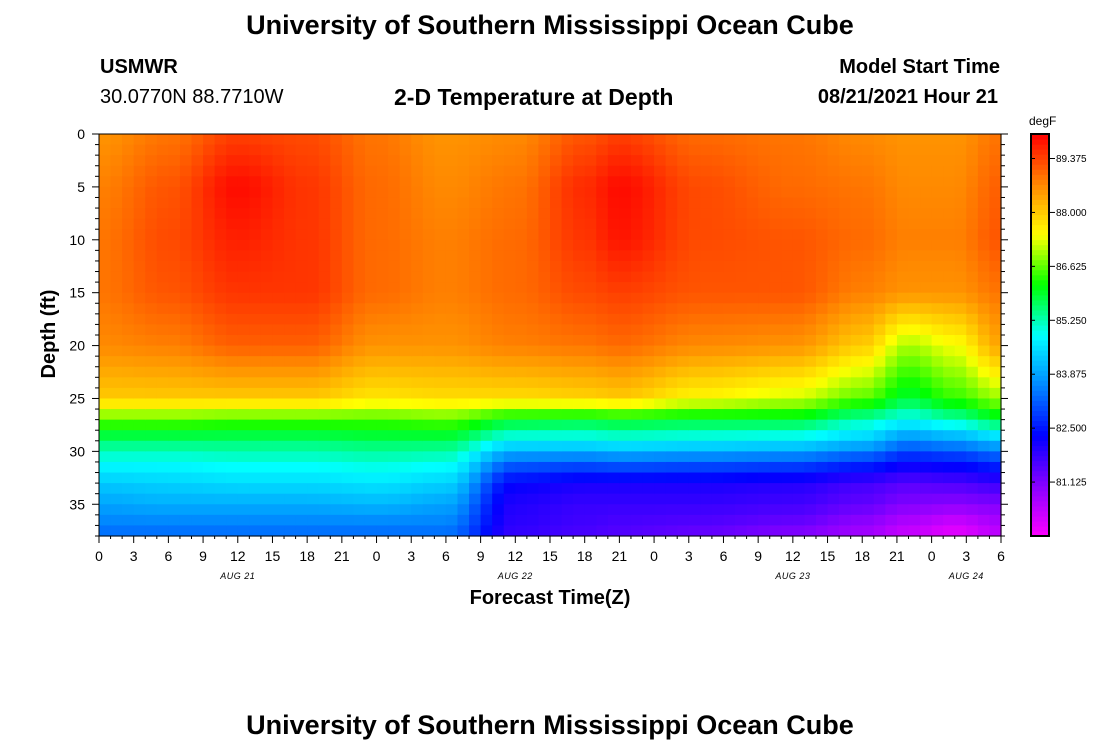 The image size is (1100, 750). I want to click on x-tick-label: 0, so click(654, 556).